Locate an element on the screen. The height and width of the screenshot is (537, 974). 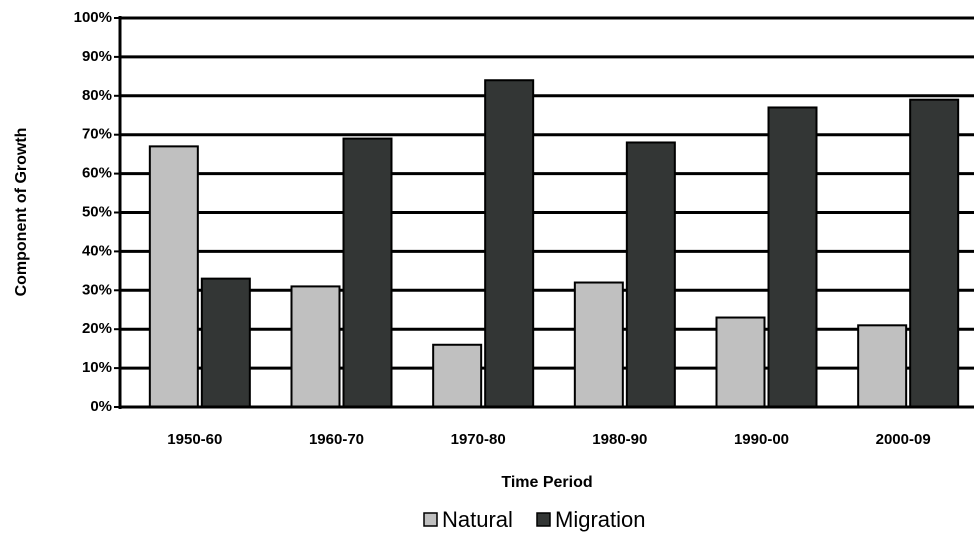
y-tick-label: 40% is located at coordinates (97, 250).